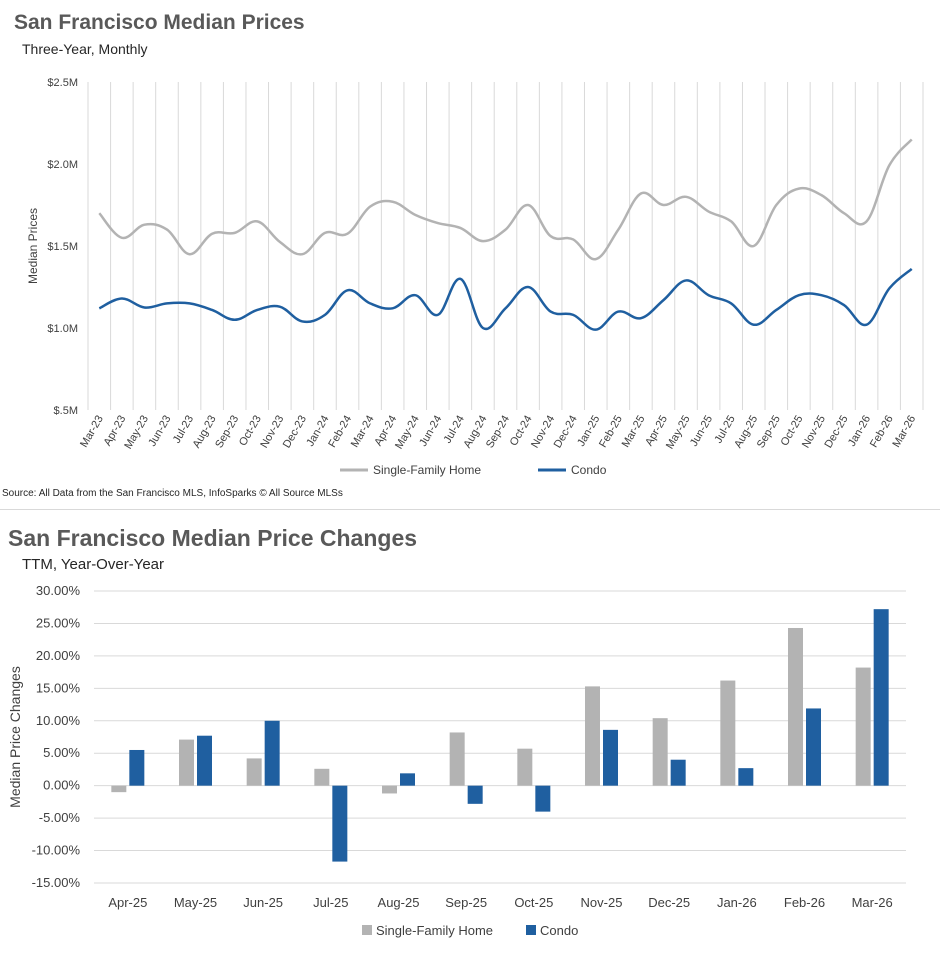  Describe the element at coordinates (62, 247) in the screenshot. I see `y-tick-label: $1.5M` at that location.